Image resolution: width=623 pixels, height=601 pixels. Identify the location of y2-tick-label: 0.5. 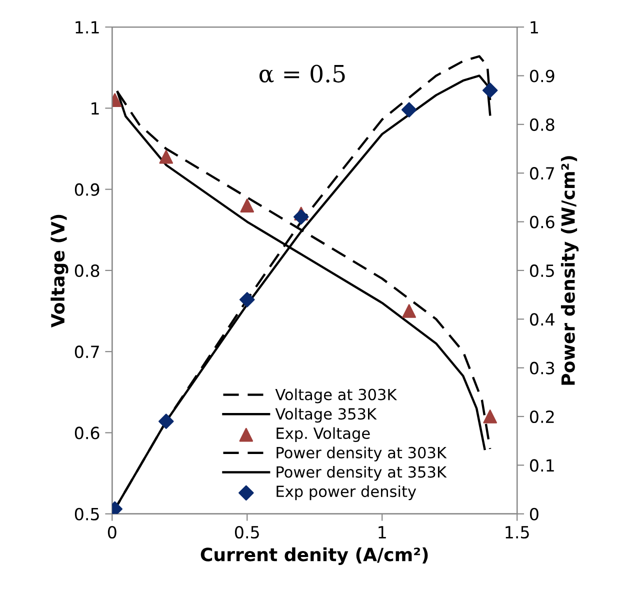
(542, 271).